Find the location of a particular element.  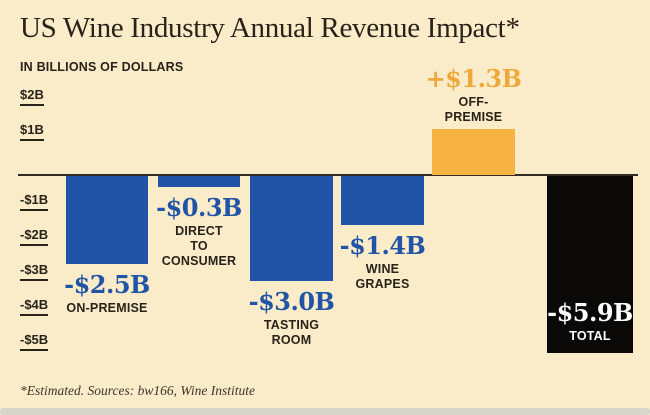

y-axis-tick-label: -$4B is located at coordinates (34, 307).